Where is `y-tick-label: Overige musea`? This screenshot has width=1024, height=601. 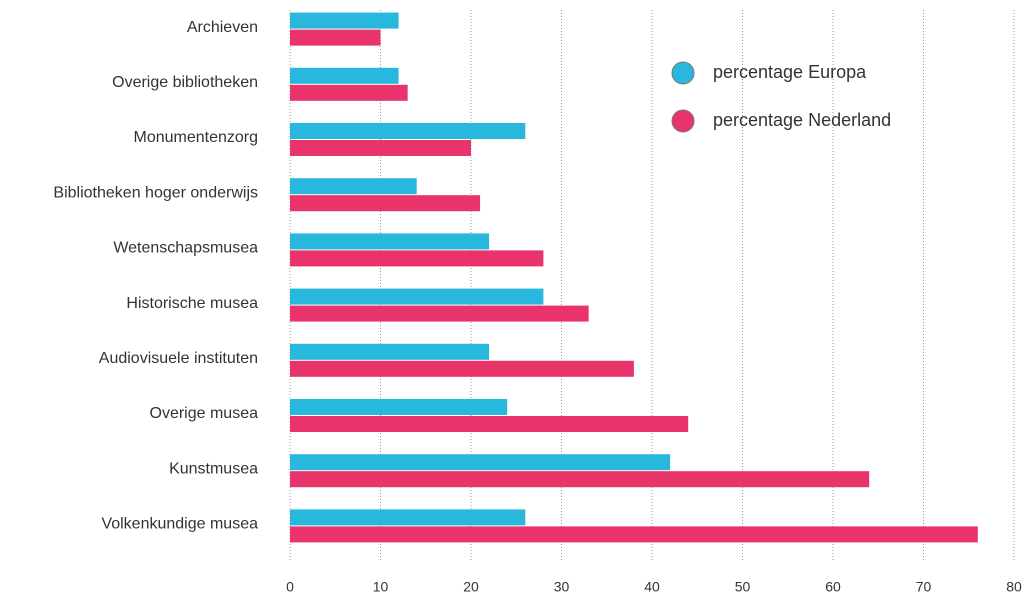
y-tick-label: Overige musea is located at coordinates (204, 413).